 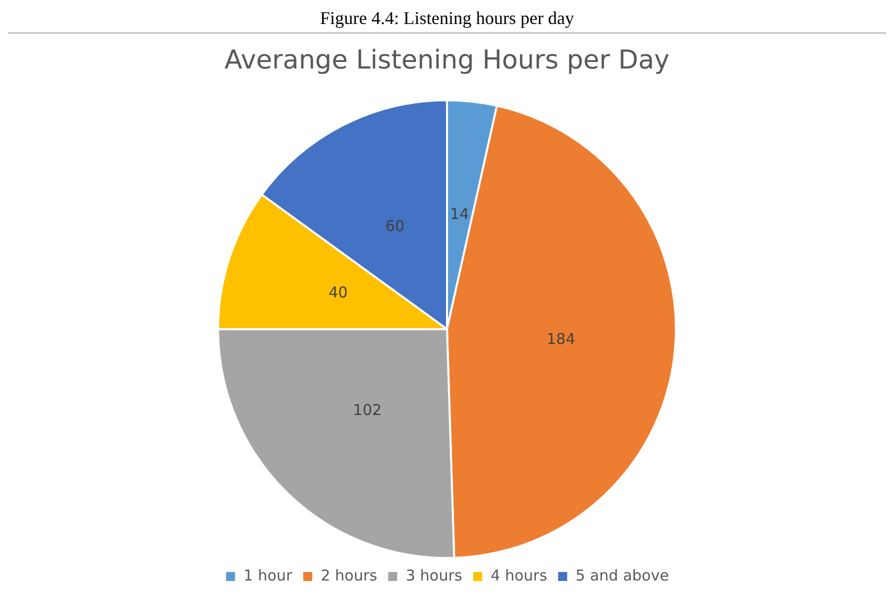 I want to click on data-label: 40, so click(x=338, y=293).